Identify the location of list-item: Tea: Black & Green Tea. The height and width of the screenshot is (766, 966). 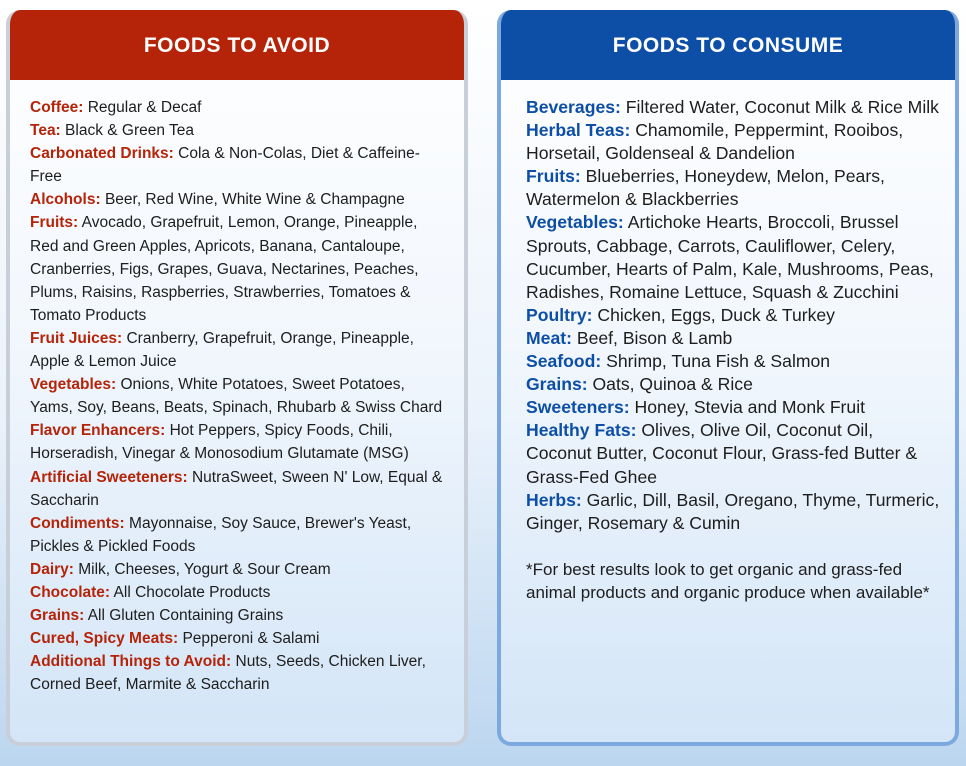
(238, 130).